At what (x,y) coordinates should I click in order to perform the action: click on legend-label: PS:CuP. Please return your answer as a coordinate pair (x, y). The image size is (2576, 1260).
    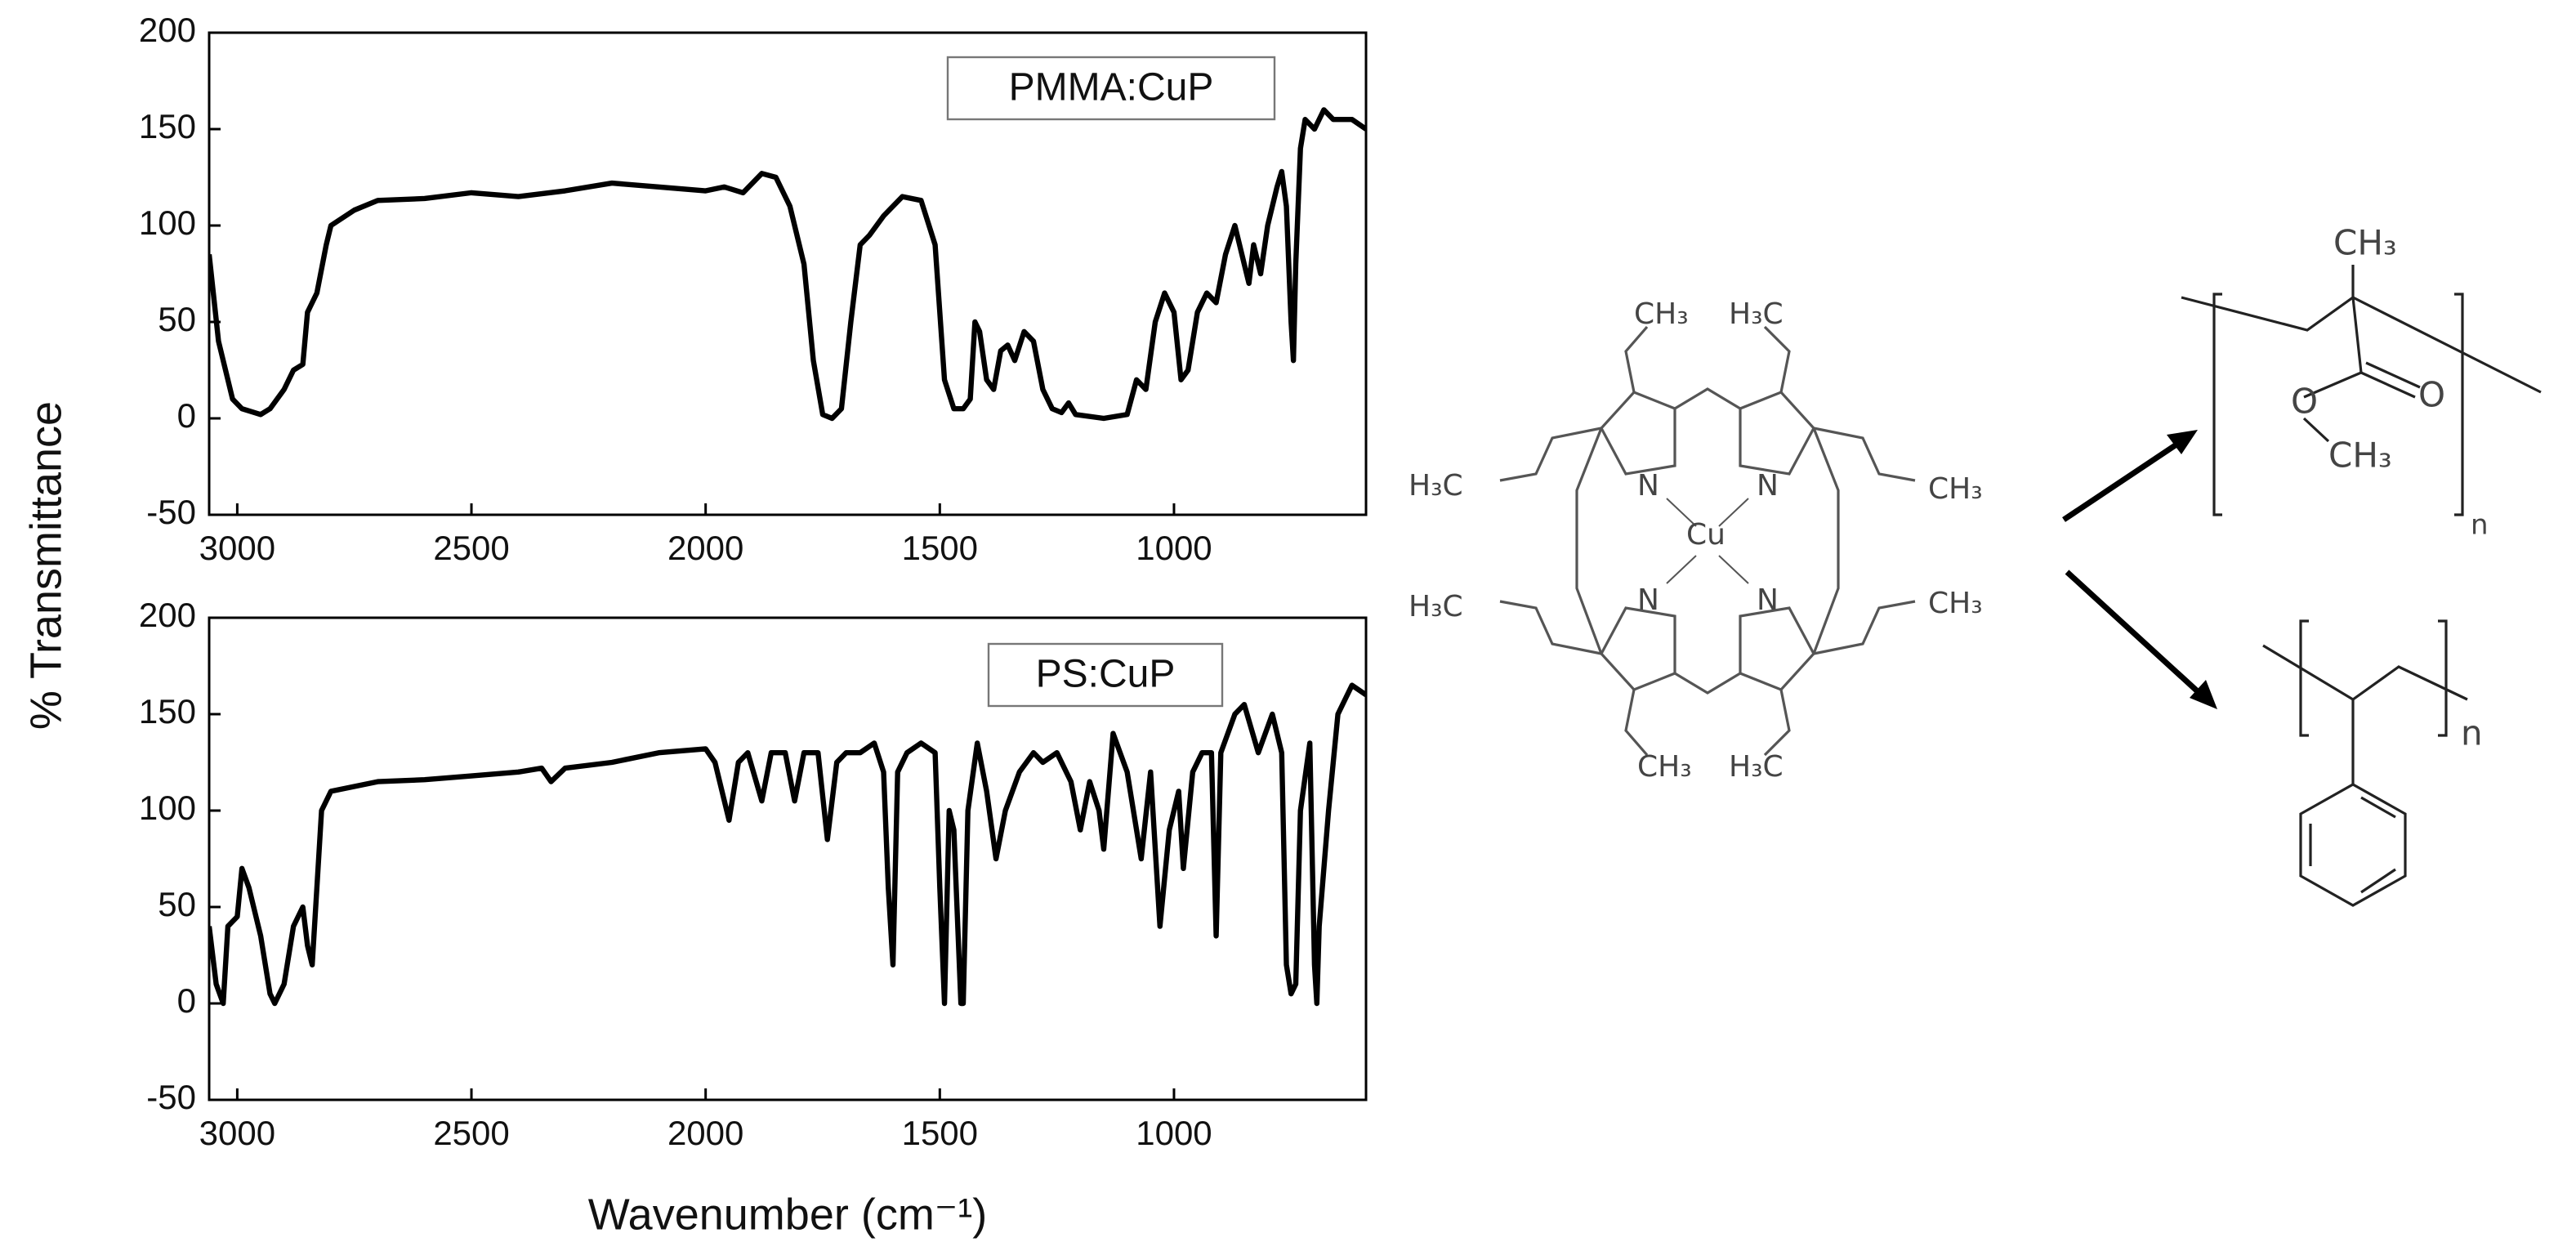
    Looking at the image, I should click on (1106, 674).